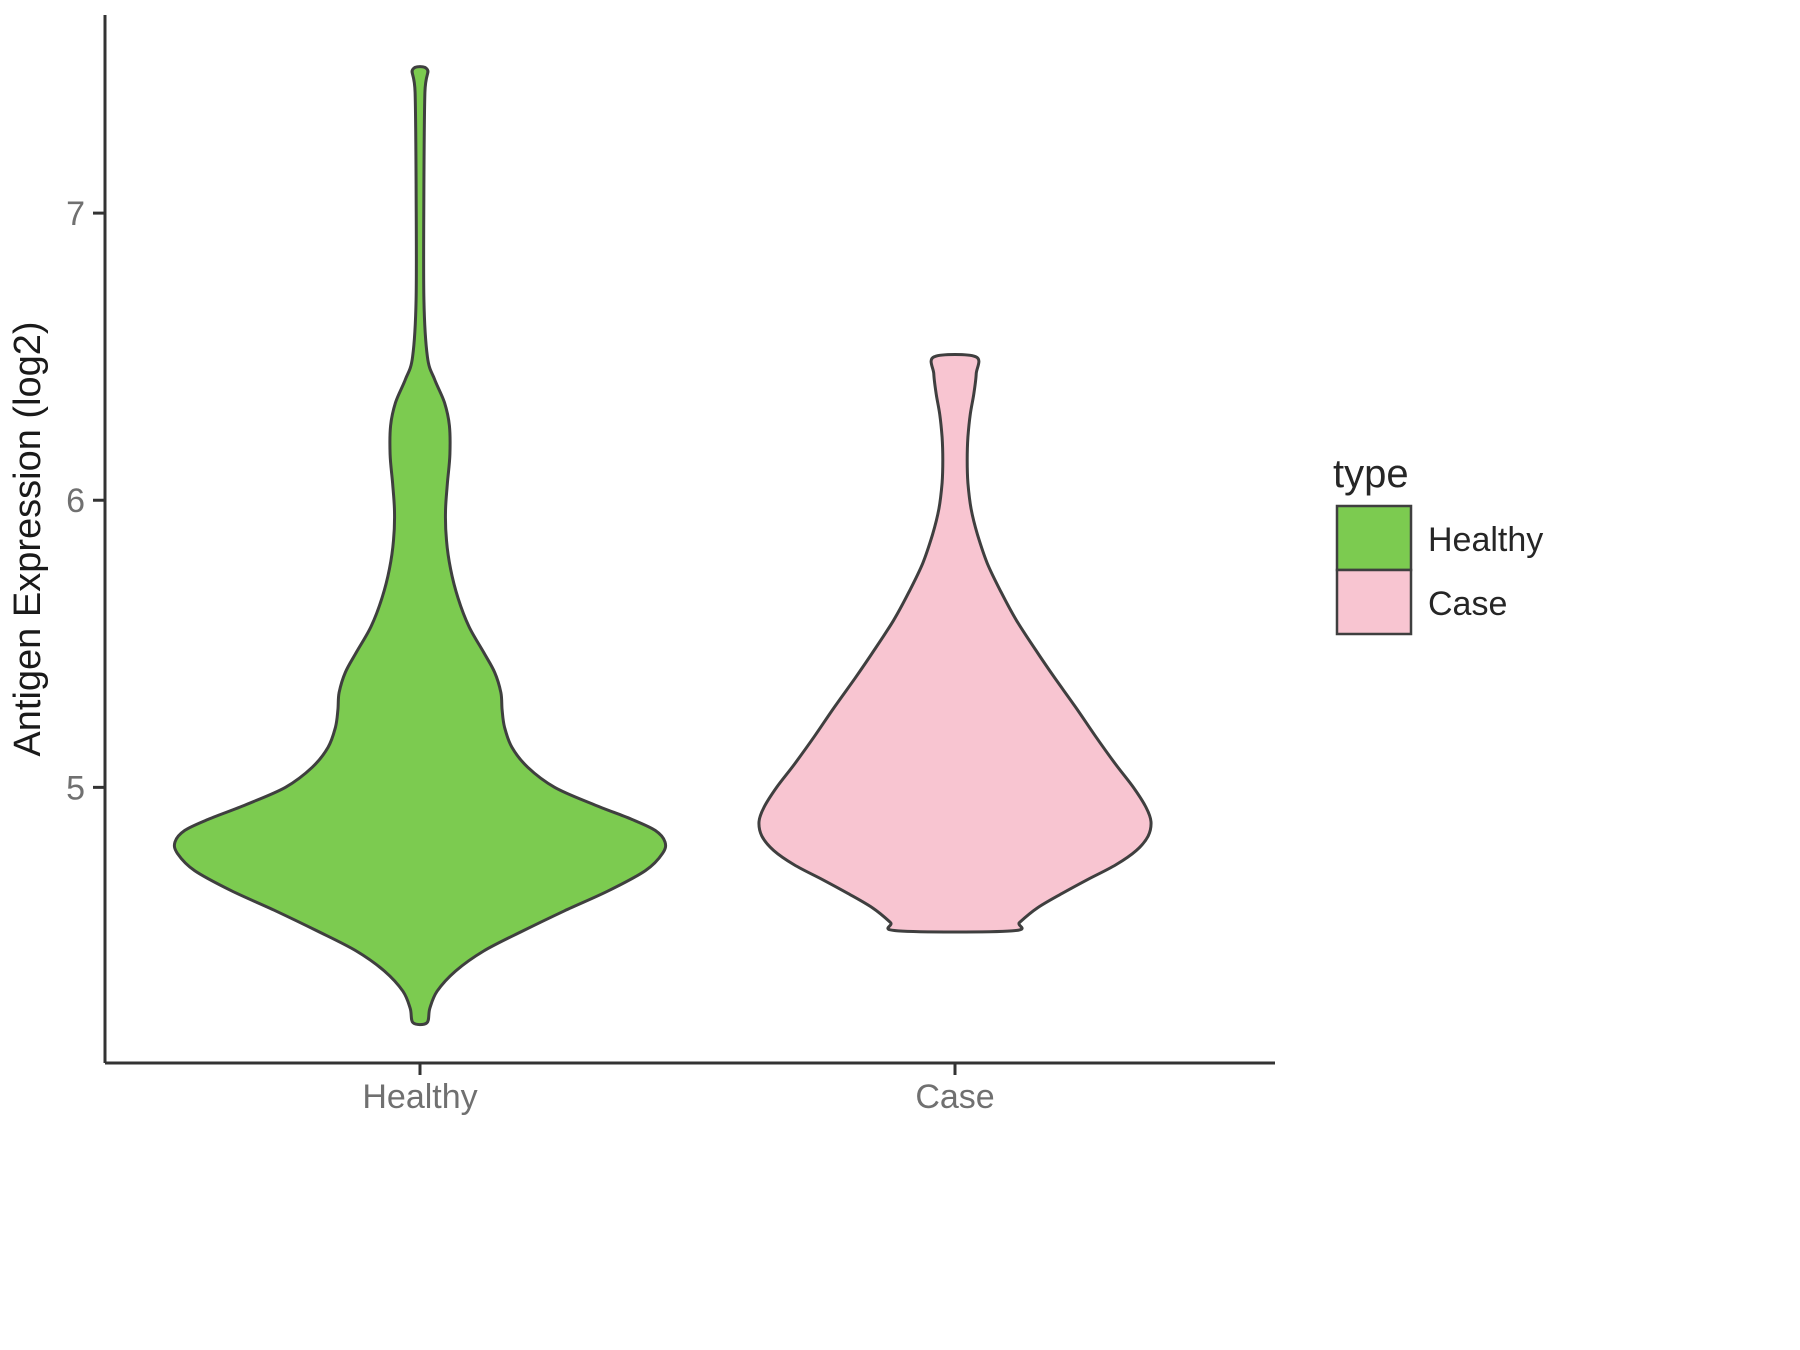 The height and width of the screenshot is (1350, 1800). I want to click on legend-title: type, so click(1371, 474).